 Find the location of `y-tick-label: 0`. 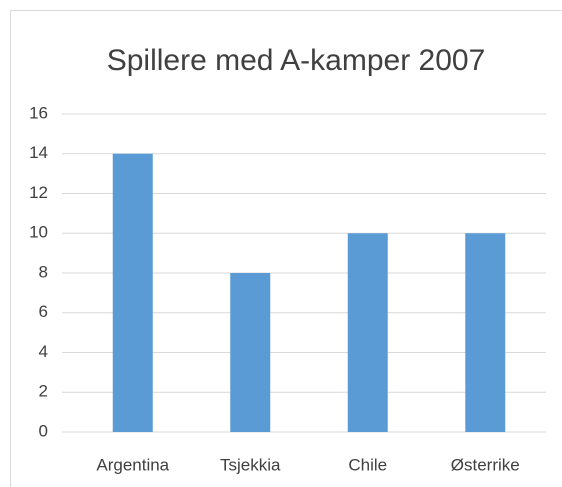

y-tick-label: 0 is located at coordinates (43, 430).